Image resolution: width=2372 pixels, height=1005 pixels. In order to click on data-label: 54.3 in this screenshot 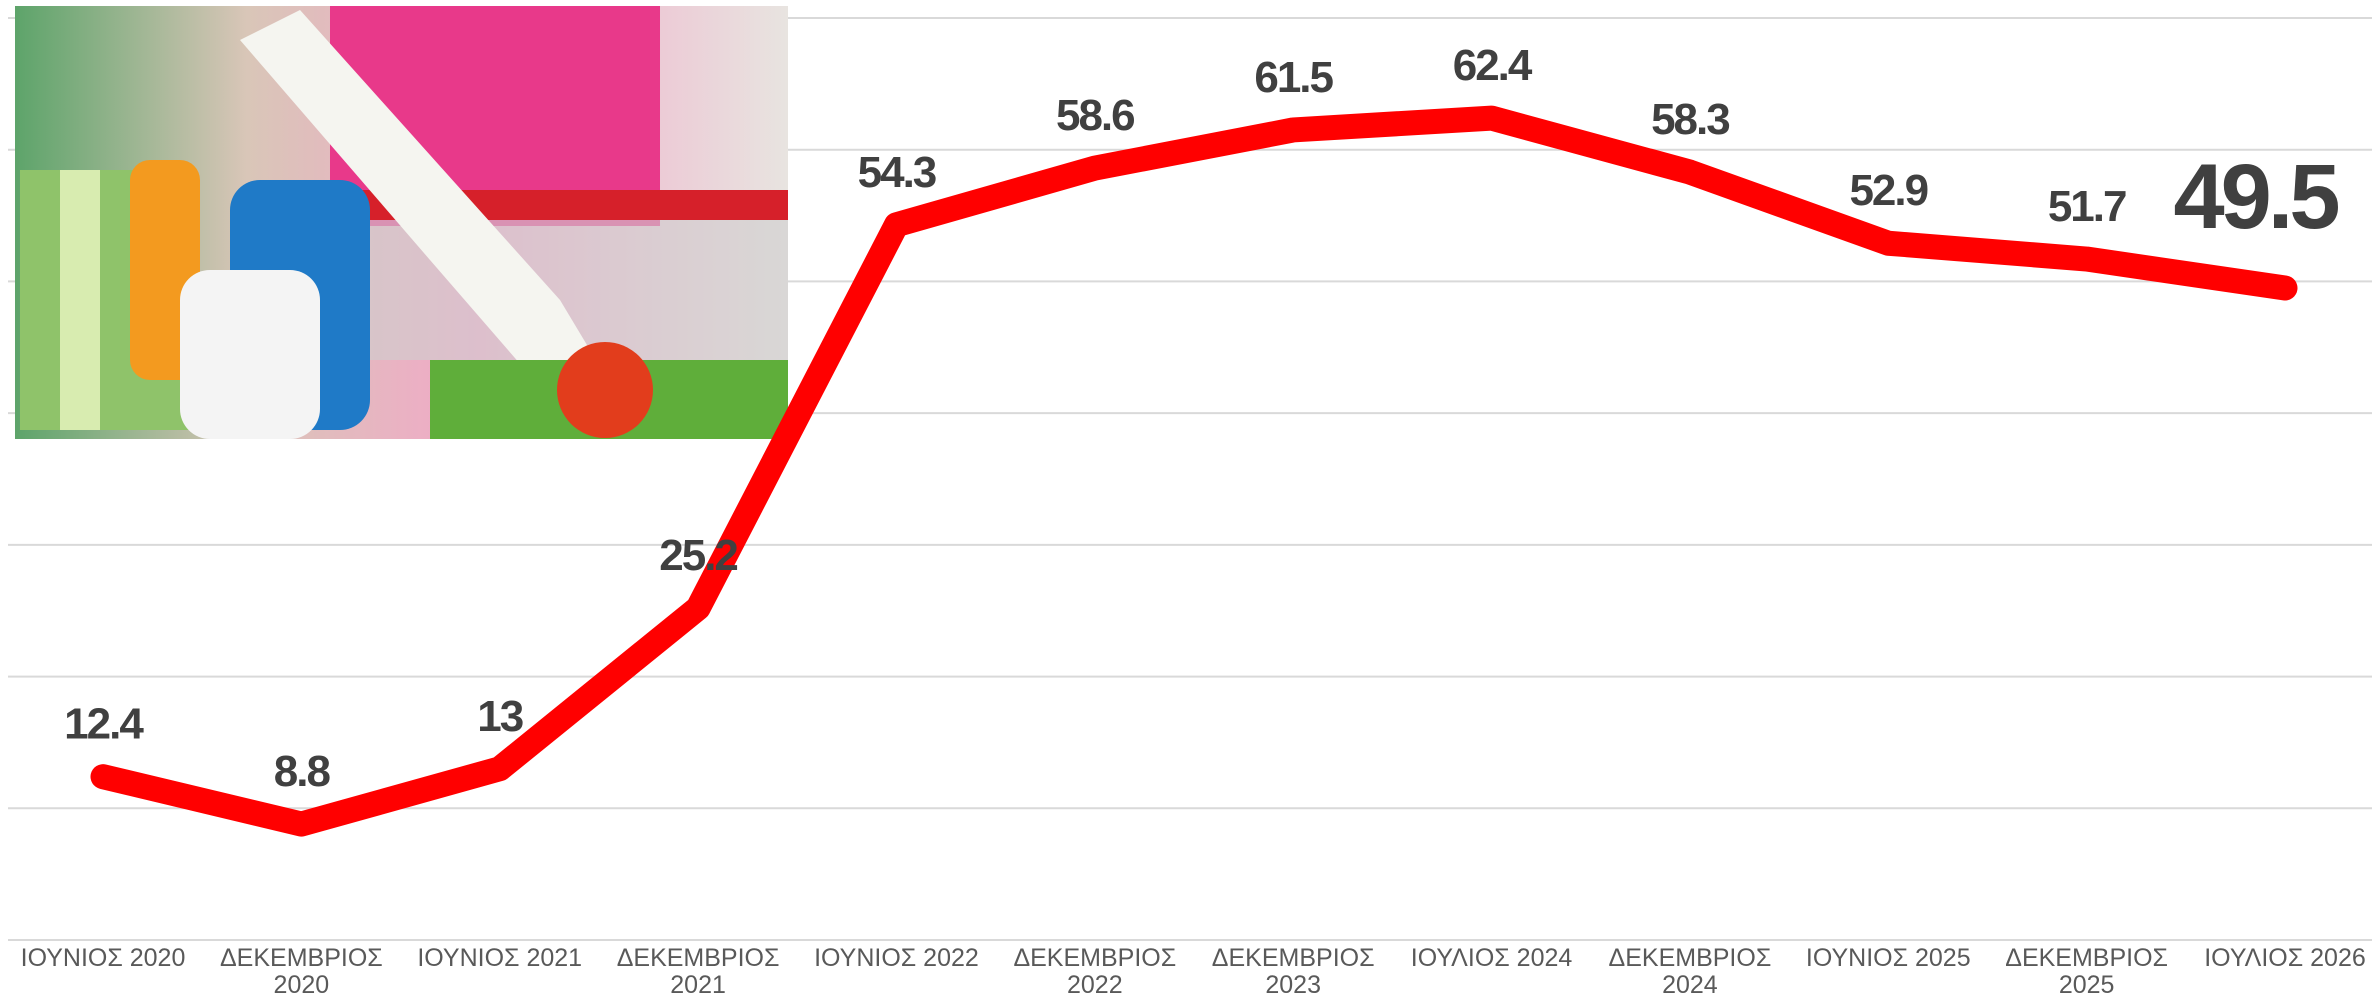, I will do `click(897, 172)`.